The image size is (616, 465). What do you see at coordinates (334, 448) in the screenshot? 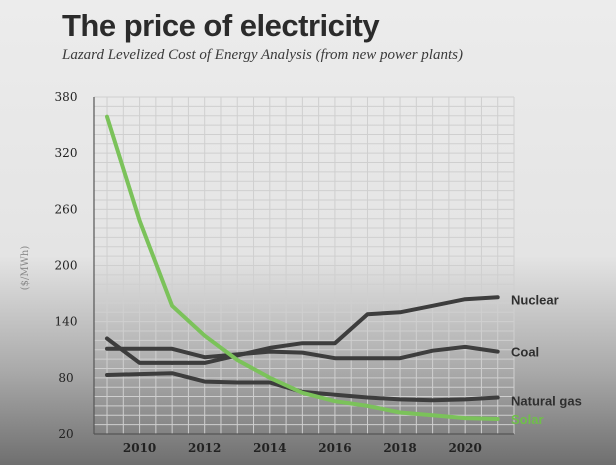
I see `x-tick-label: 2016` at bounding box center [334, 448].